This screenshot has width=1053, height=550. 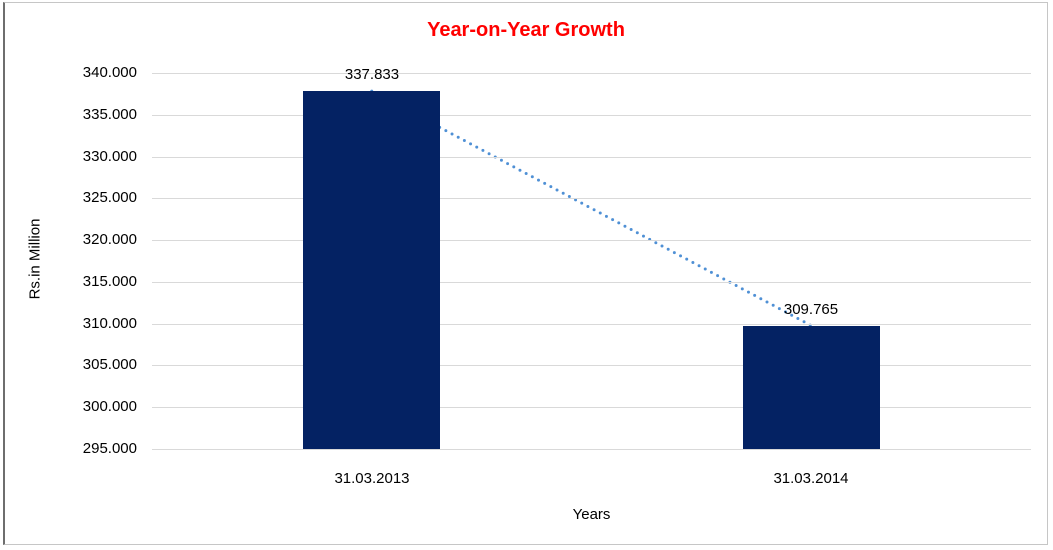 What do you see at coordinates (371, 270) in the screenshot?
I see `bar-31.03.2013` at bounding box center [371, 270].